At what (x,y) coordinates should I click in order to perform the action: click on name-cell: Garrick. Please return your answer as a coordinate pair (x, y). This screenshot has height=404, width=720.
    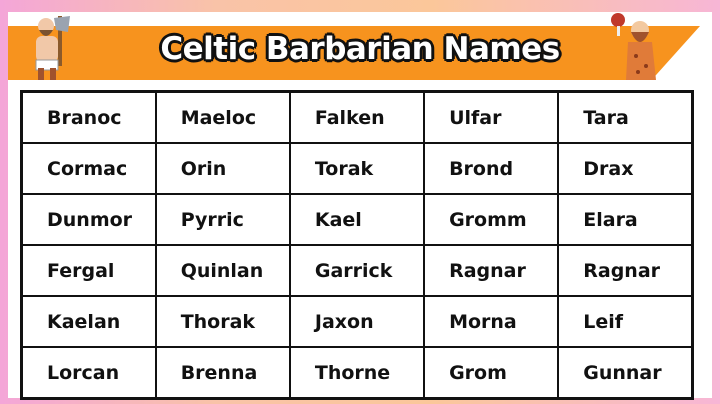
    Looking at the image, I should click on (357, 270).